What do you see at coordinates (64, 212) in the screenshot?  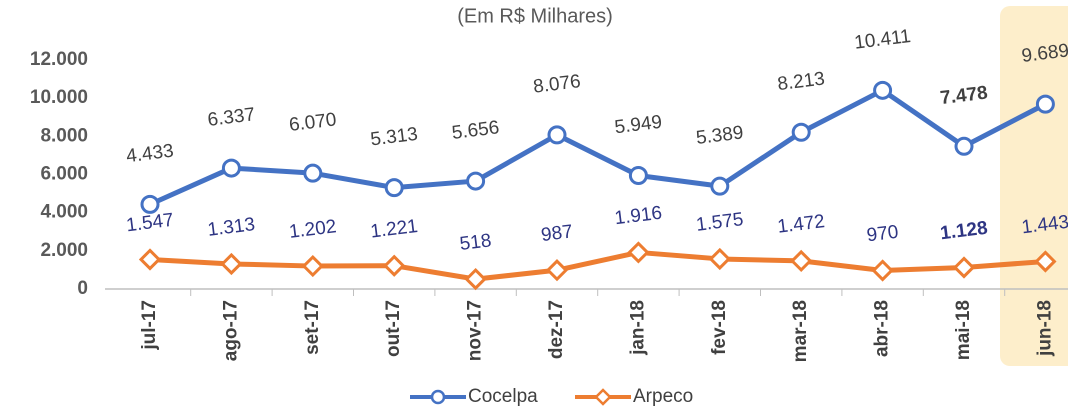 I see `y-tick-label: 4.000` at bounding box center [64, 212].